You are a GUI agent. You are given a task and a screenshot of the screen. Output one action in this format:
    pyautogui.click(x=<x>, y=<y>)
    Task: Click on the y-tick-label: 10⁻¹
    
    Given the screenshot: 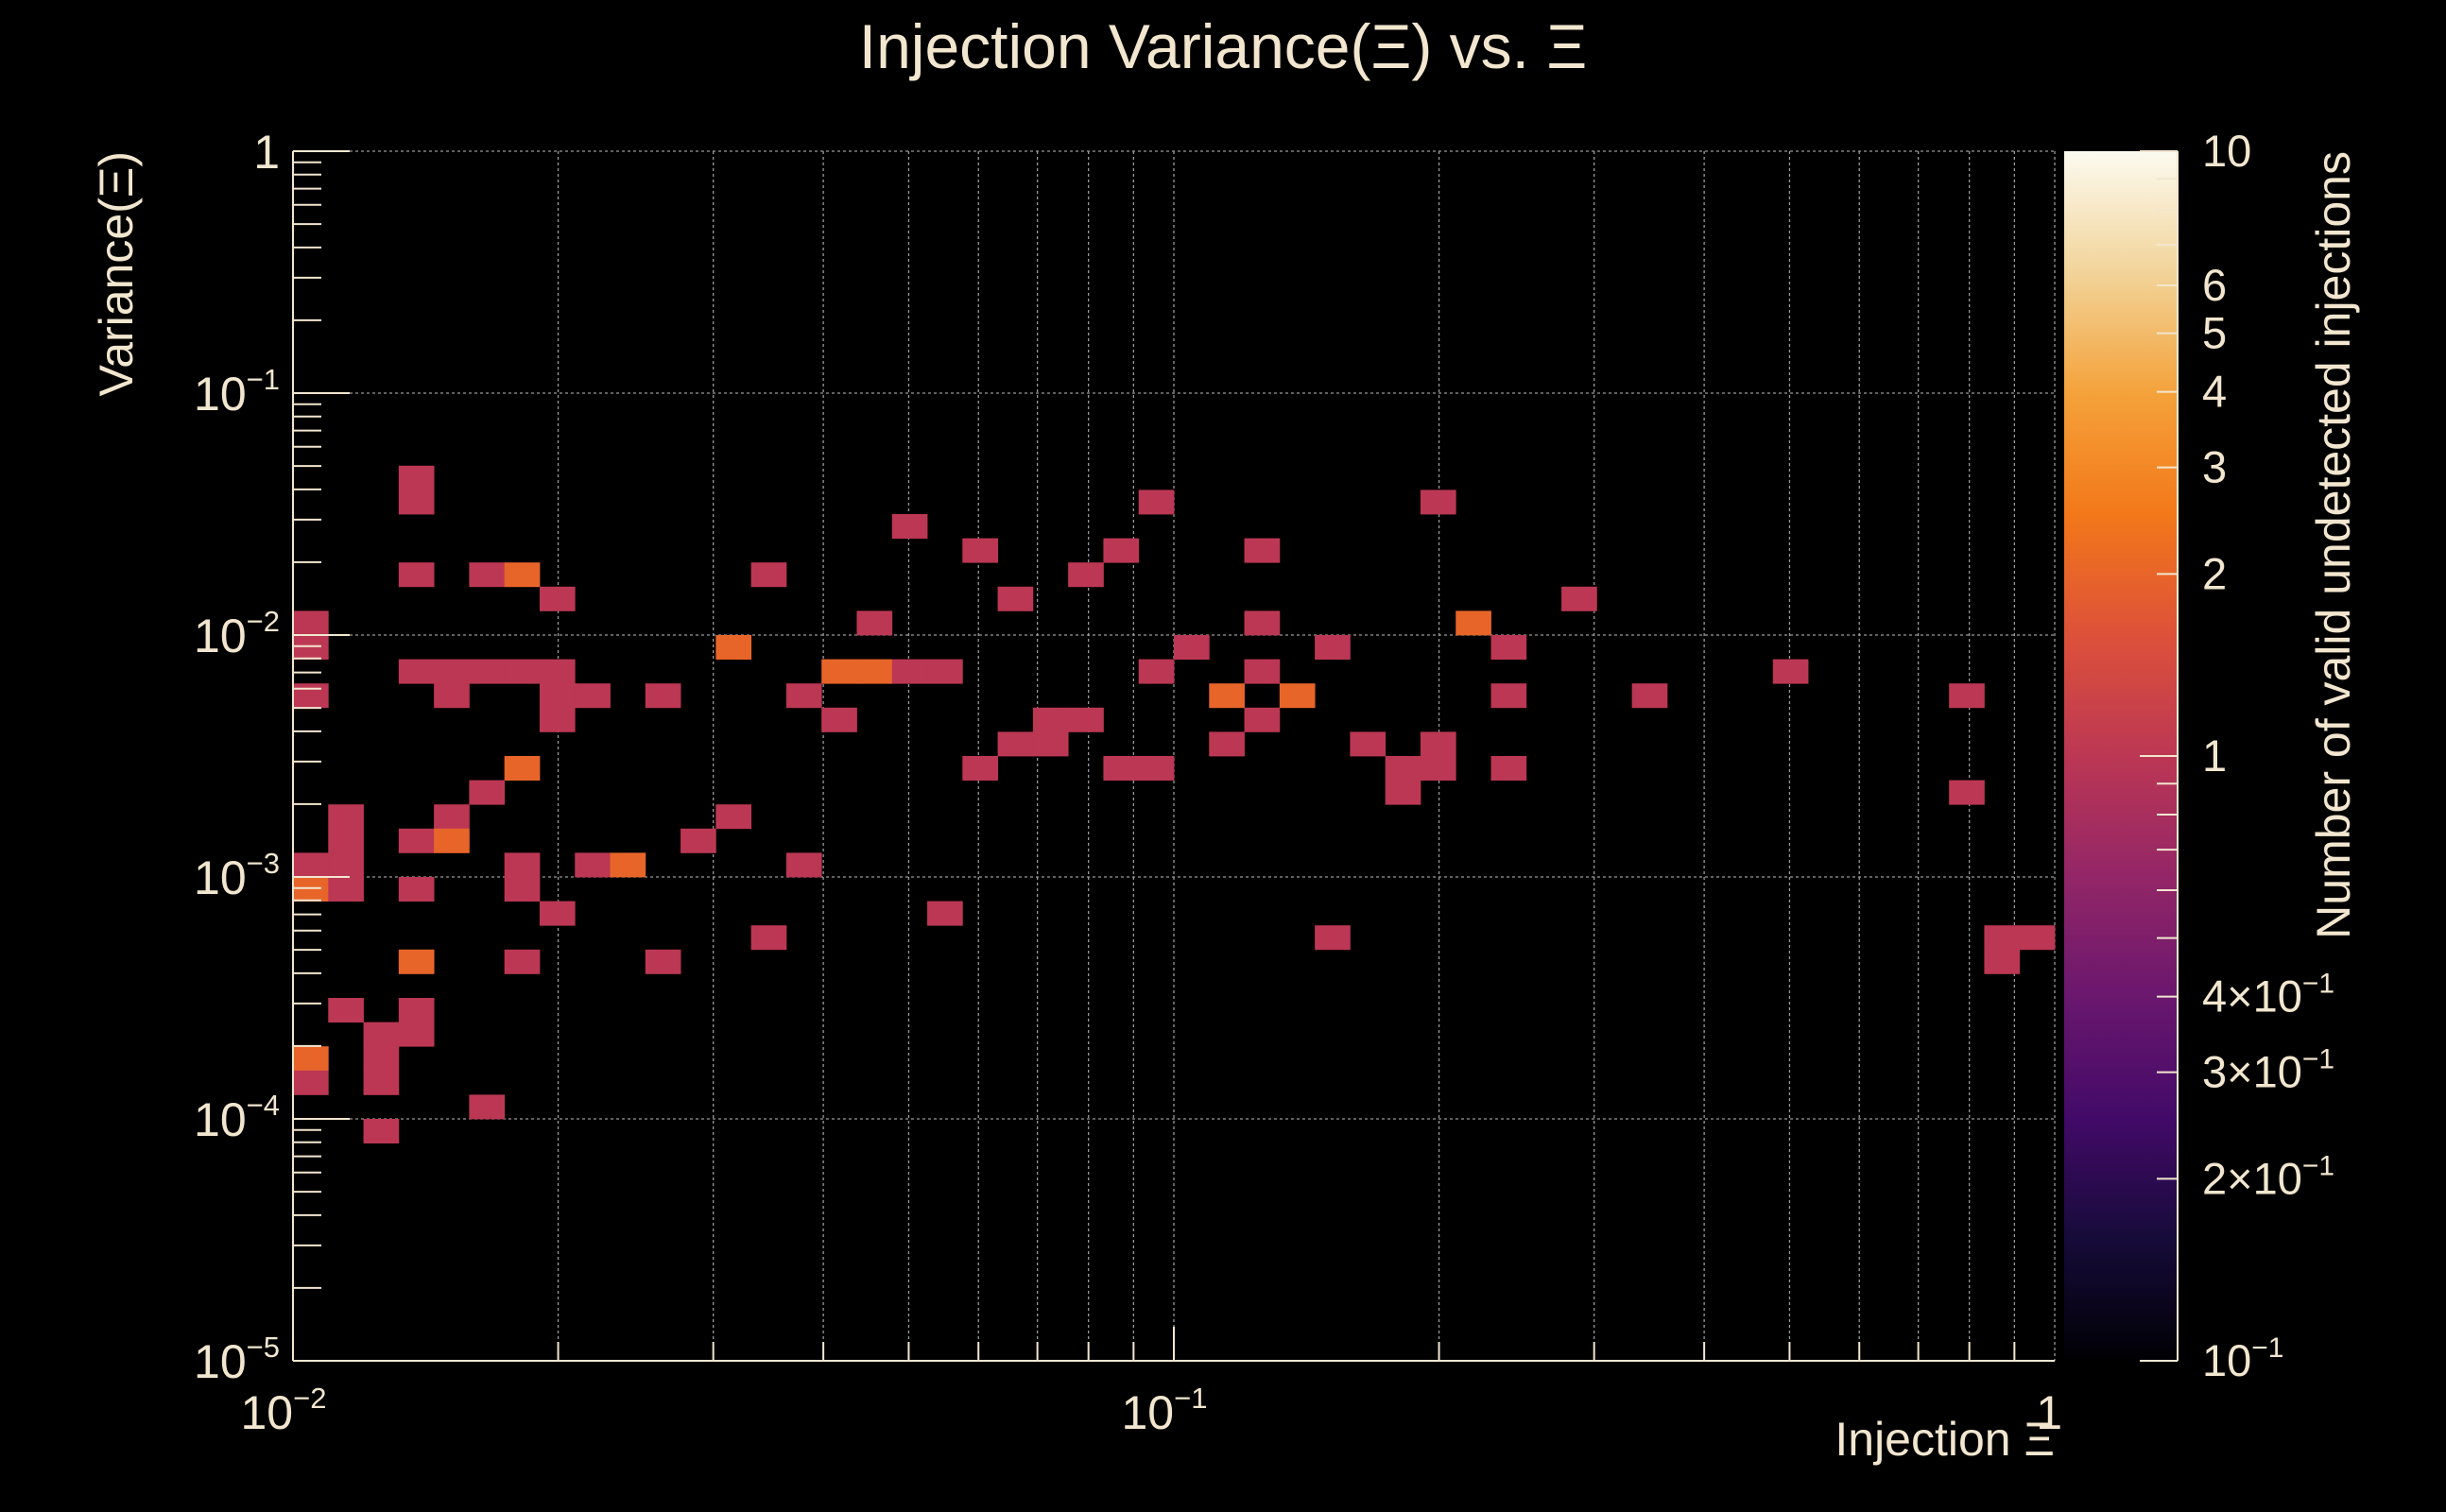 What is the action you would take?
    pyautogui.click(x=237, y=392)
    